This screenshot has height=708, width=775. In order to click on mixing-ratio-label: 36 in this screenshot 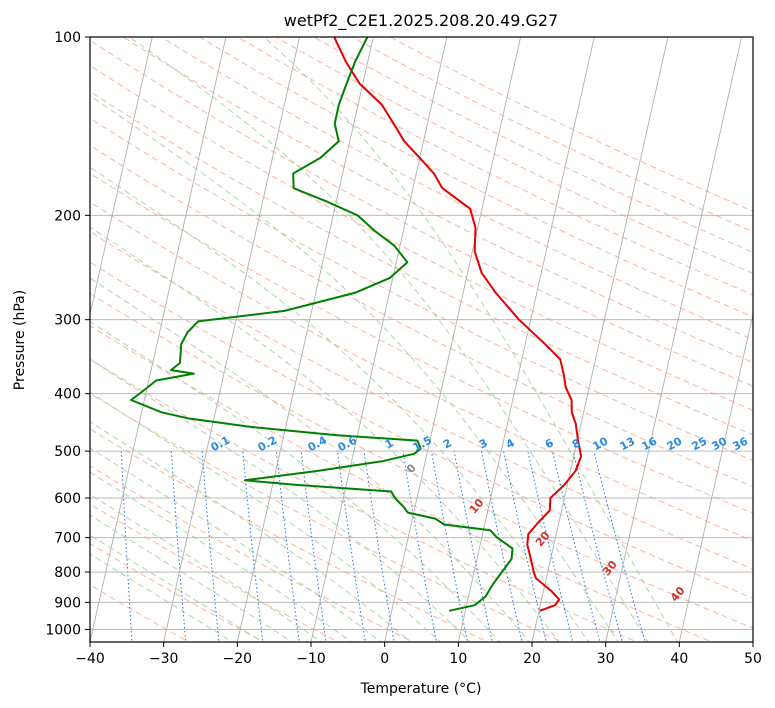, I will do `click(741, 443)`.